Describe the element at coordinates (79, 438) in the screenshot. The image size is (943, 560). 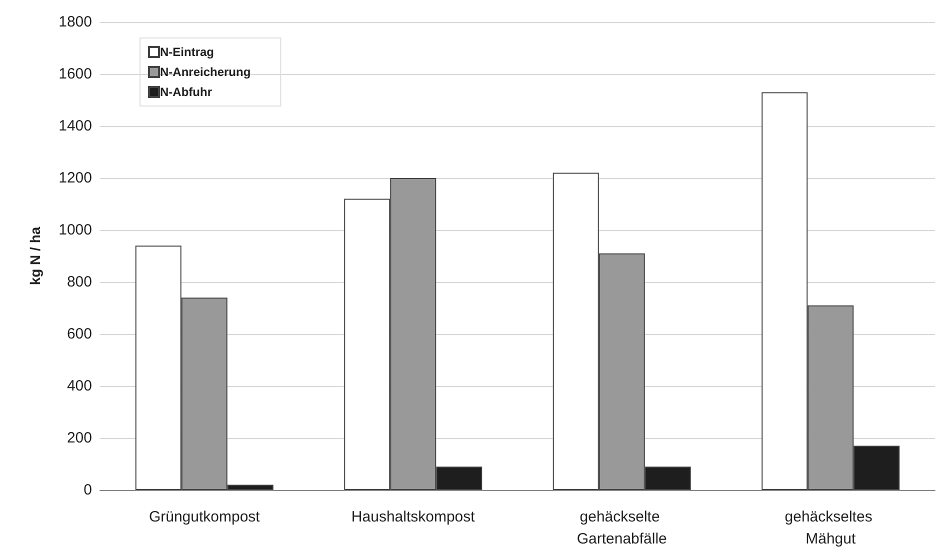
I see `y-tick-label: 200` at that location.